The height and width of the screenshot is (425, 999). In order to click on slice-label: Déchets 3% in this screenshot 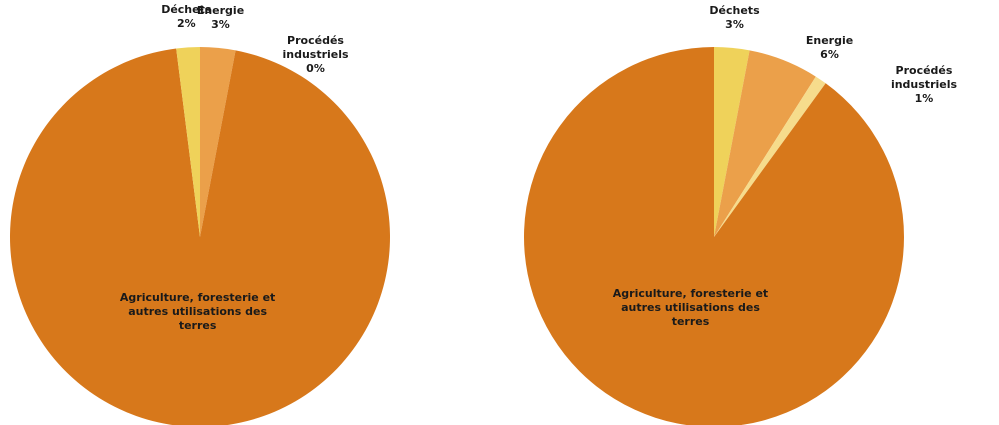, I will do `click(735, 18)`.